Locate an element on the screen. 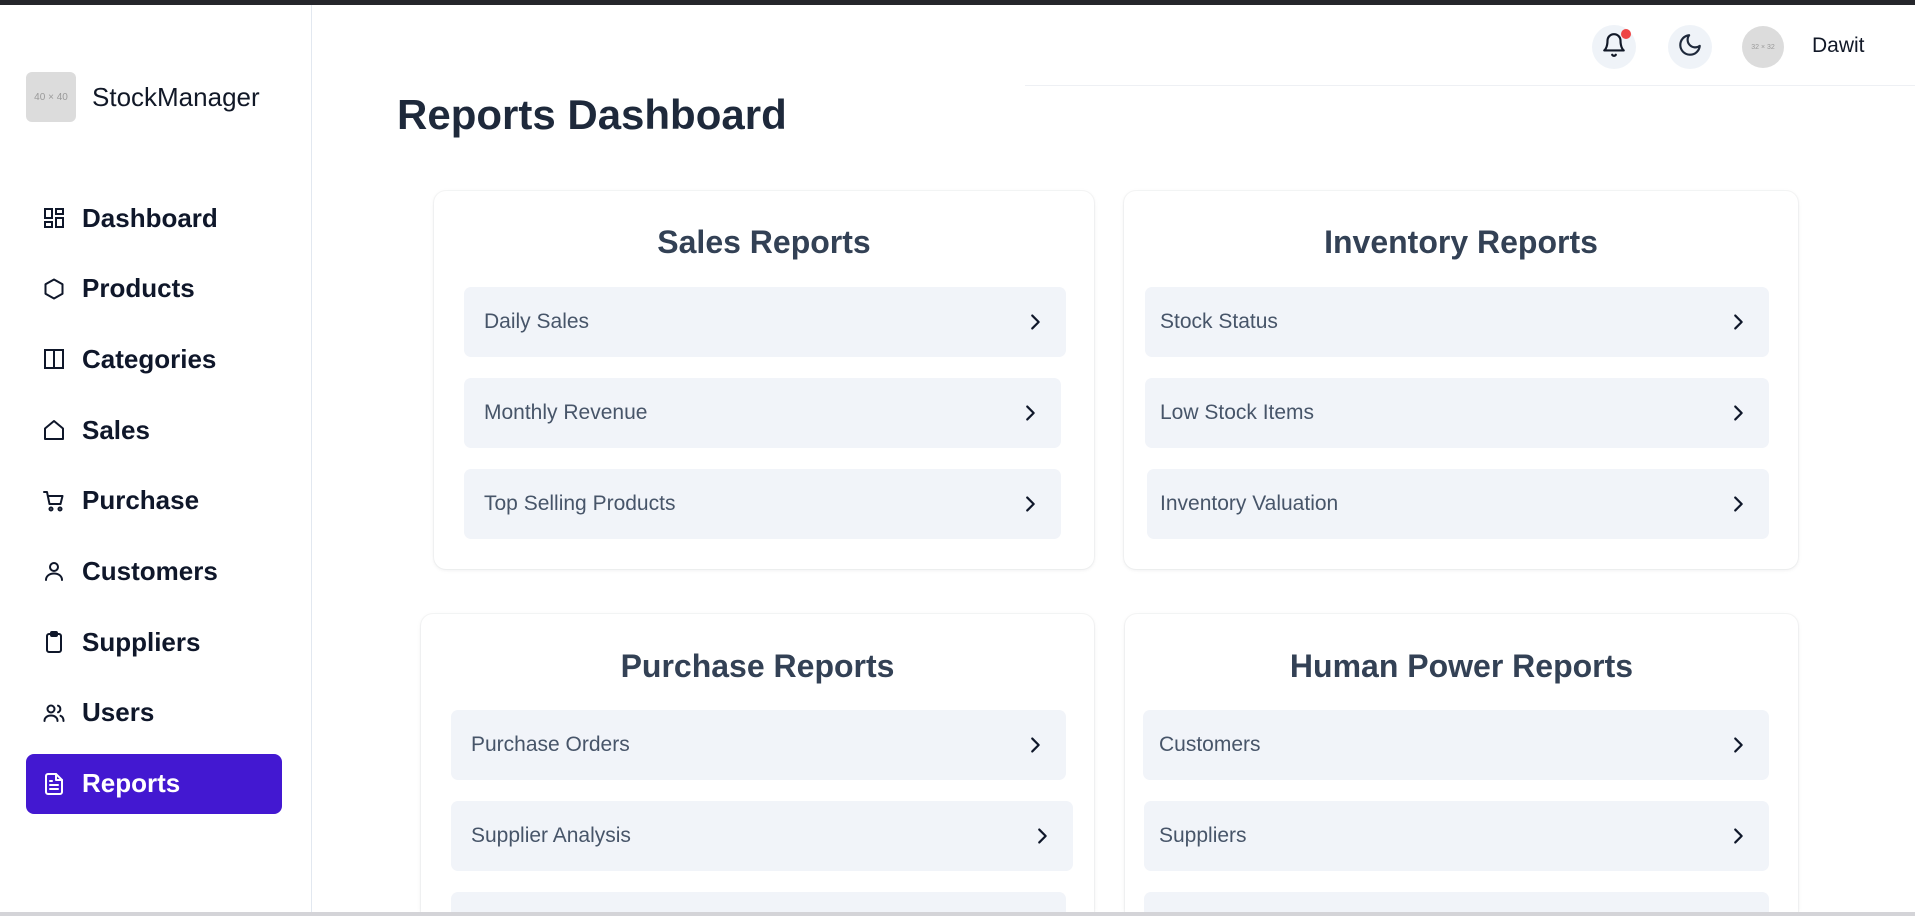 This screenshot has height=916, width=1915. user-icon is located at coordinates (54, 571).